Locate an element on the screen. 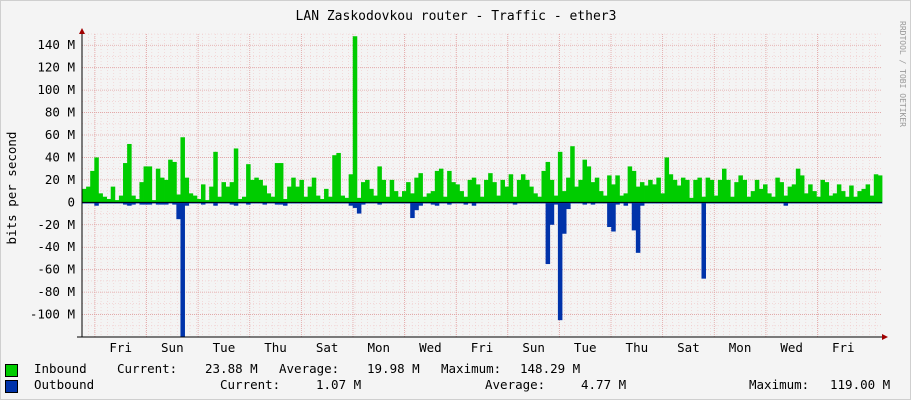 Image resolution: width=911 pixels, height=400 pixels. y-axis-arrow is located at coordinates (82, 31).